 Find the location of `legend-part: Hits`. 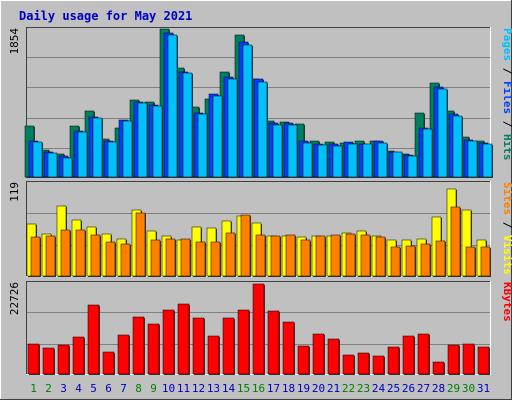

legend-part: Hits is located at coordinates (506, 147).